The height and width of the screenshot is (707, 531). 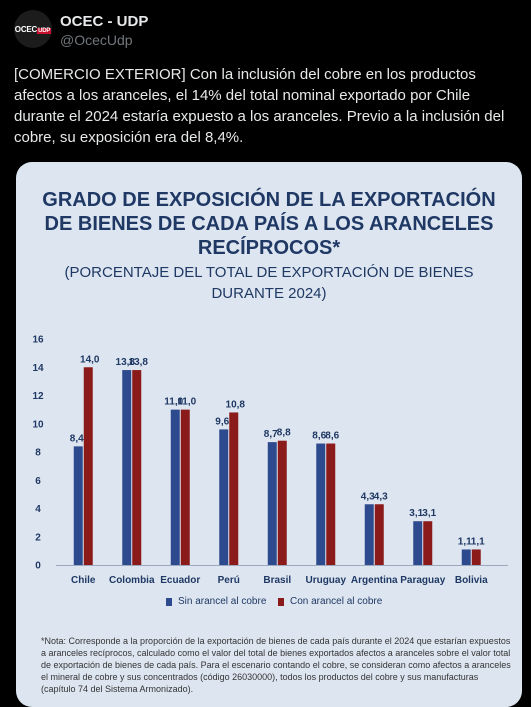 What do you see at coordinates (38, 424) in the screenshot?
I see `y-tick-label: 10` at bounding box center [38, 424].